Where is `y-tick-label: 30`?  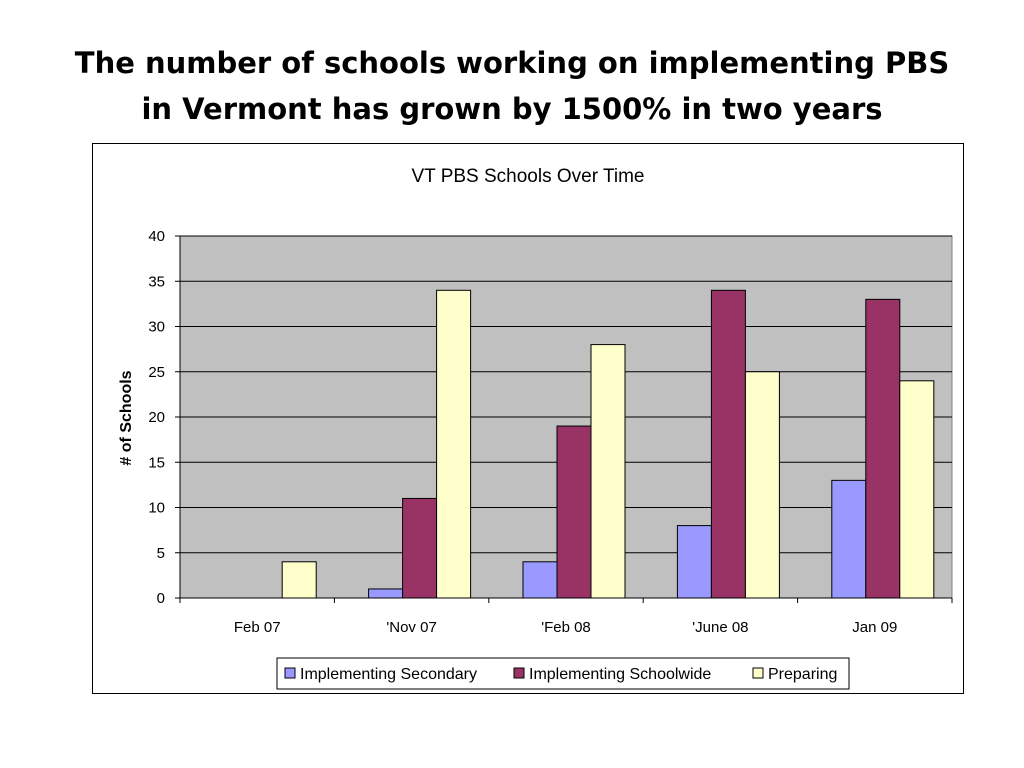
y-tick-label: 30 is located at coordinates (156, 327).